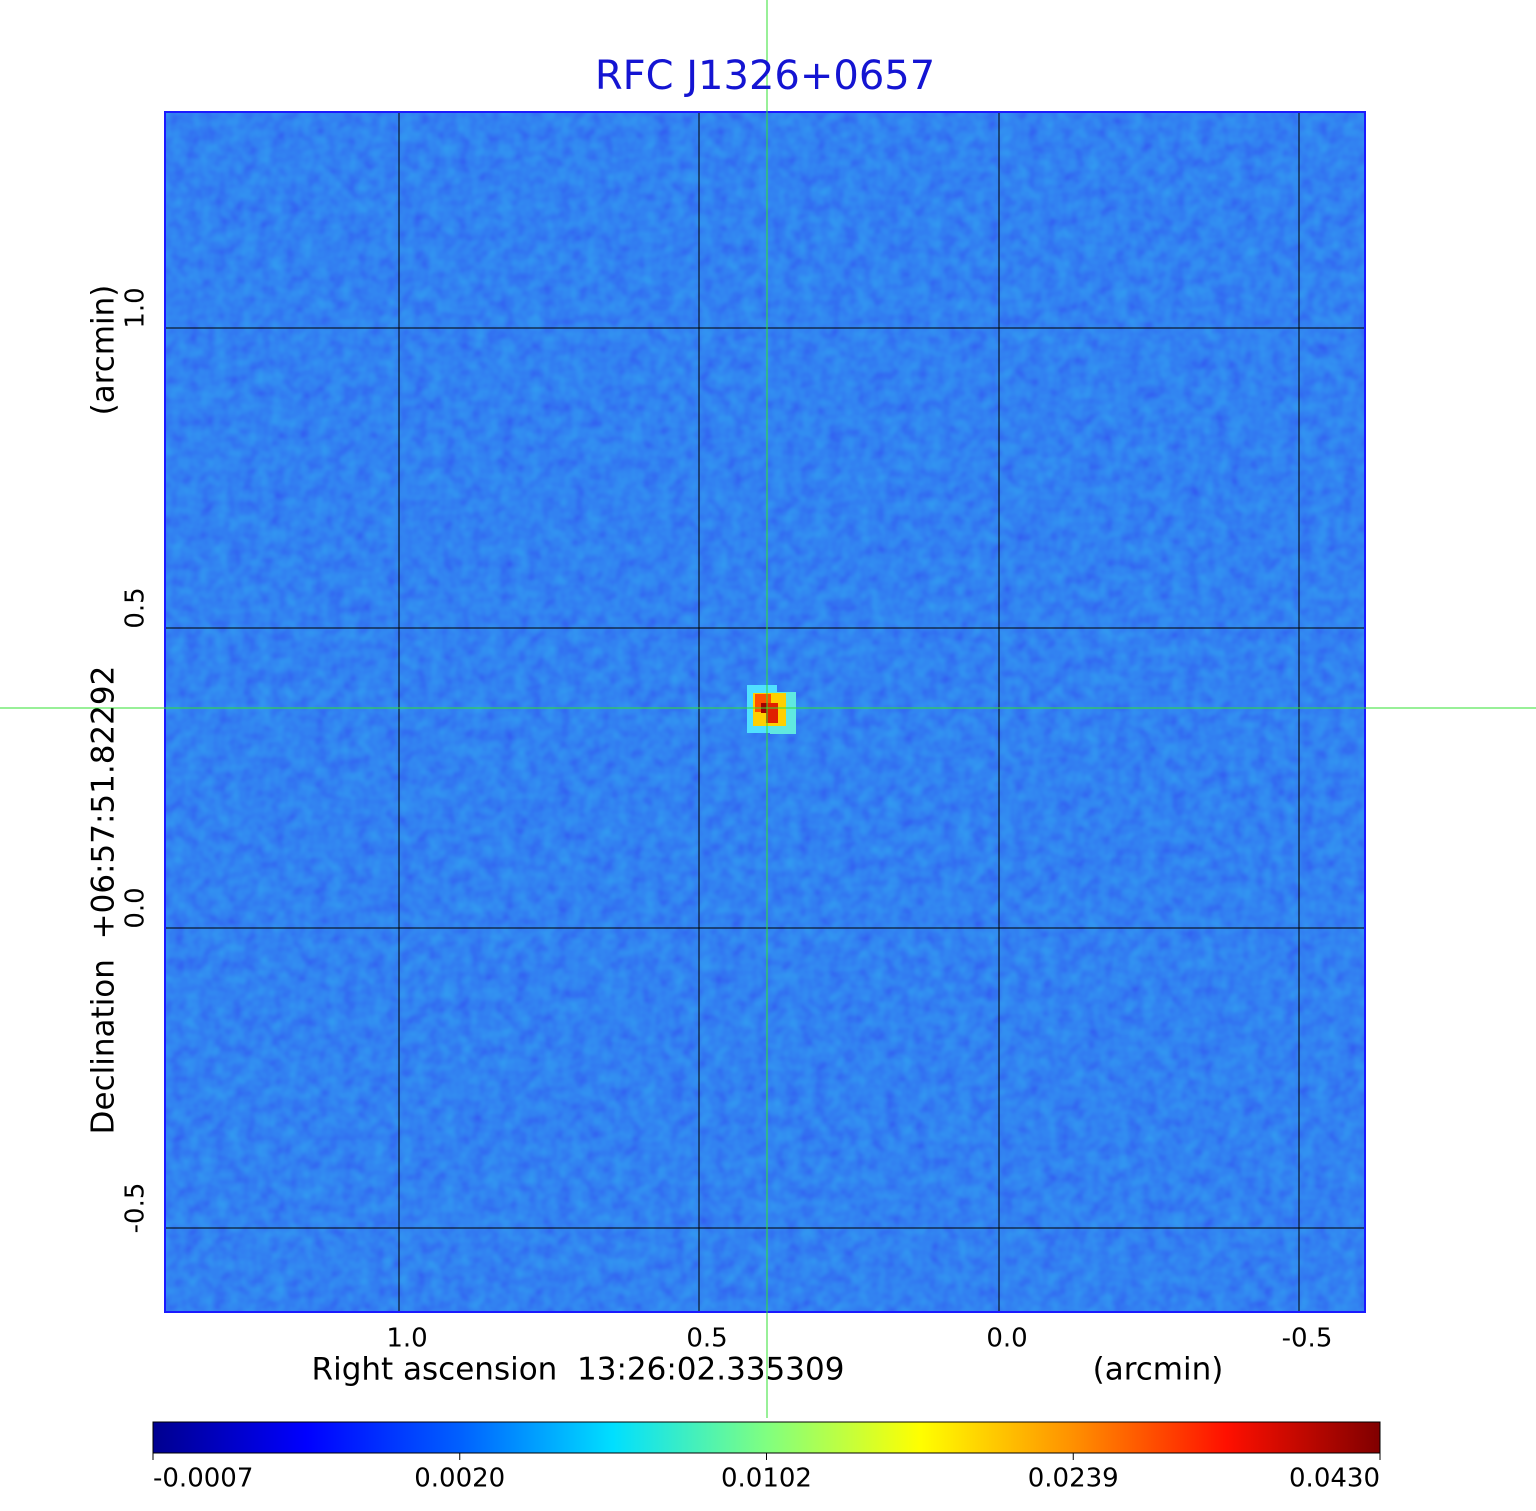  Describe the element at coordinates (766, 1437) in the screenshot. I see `colorbar` at that location.